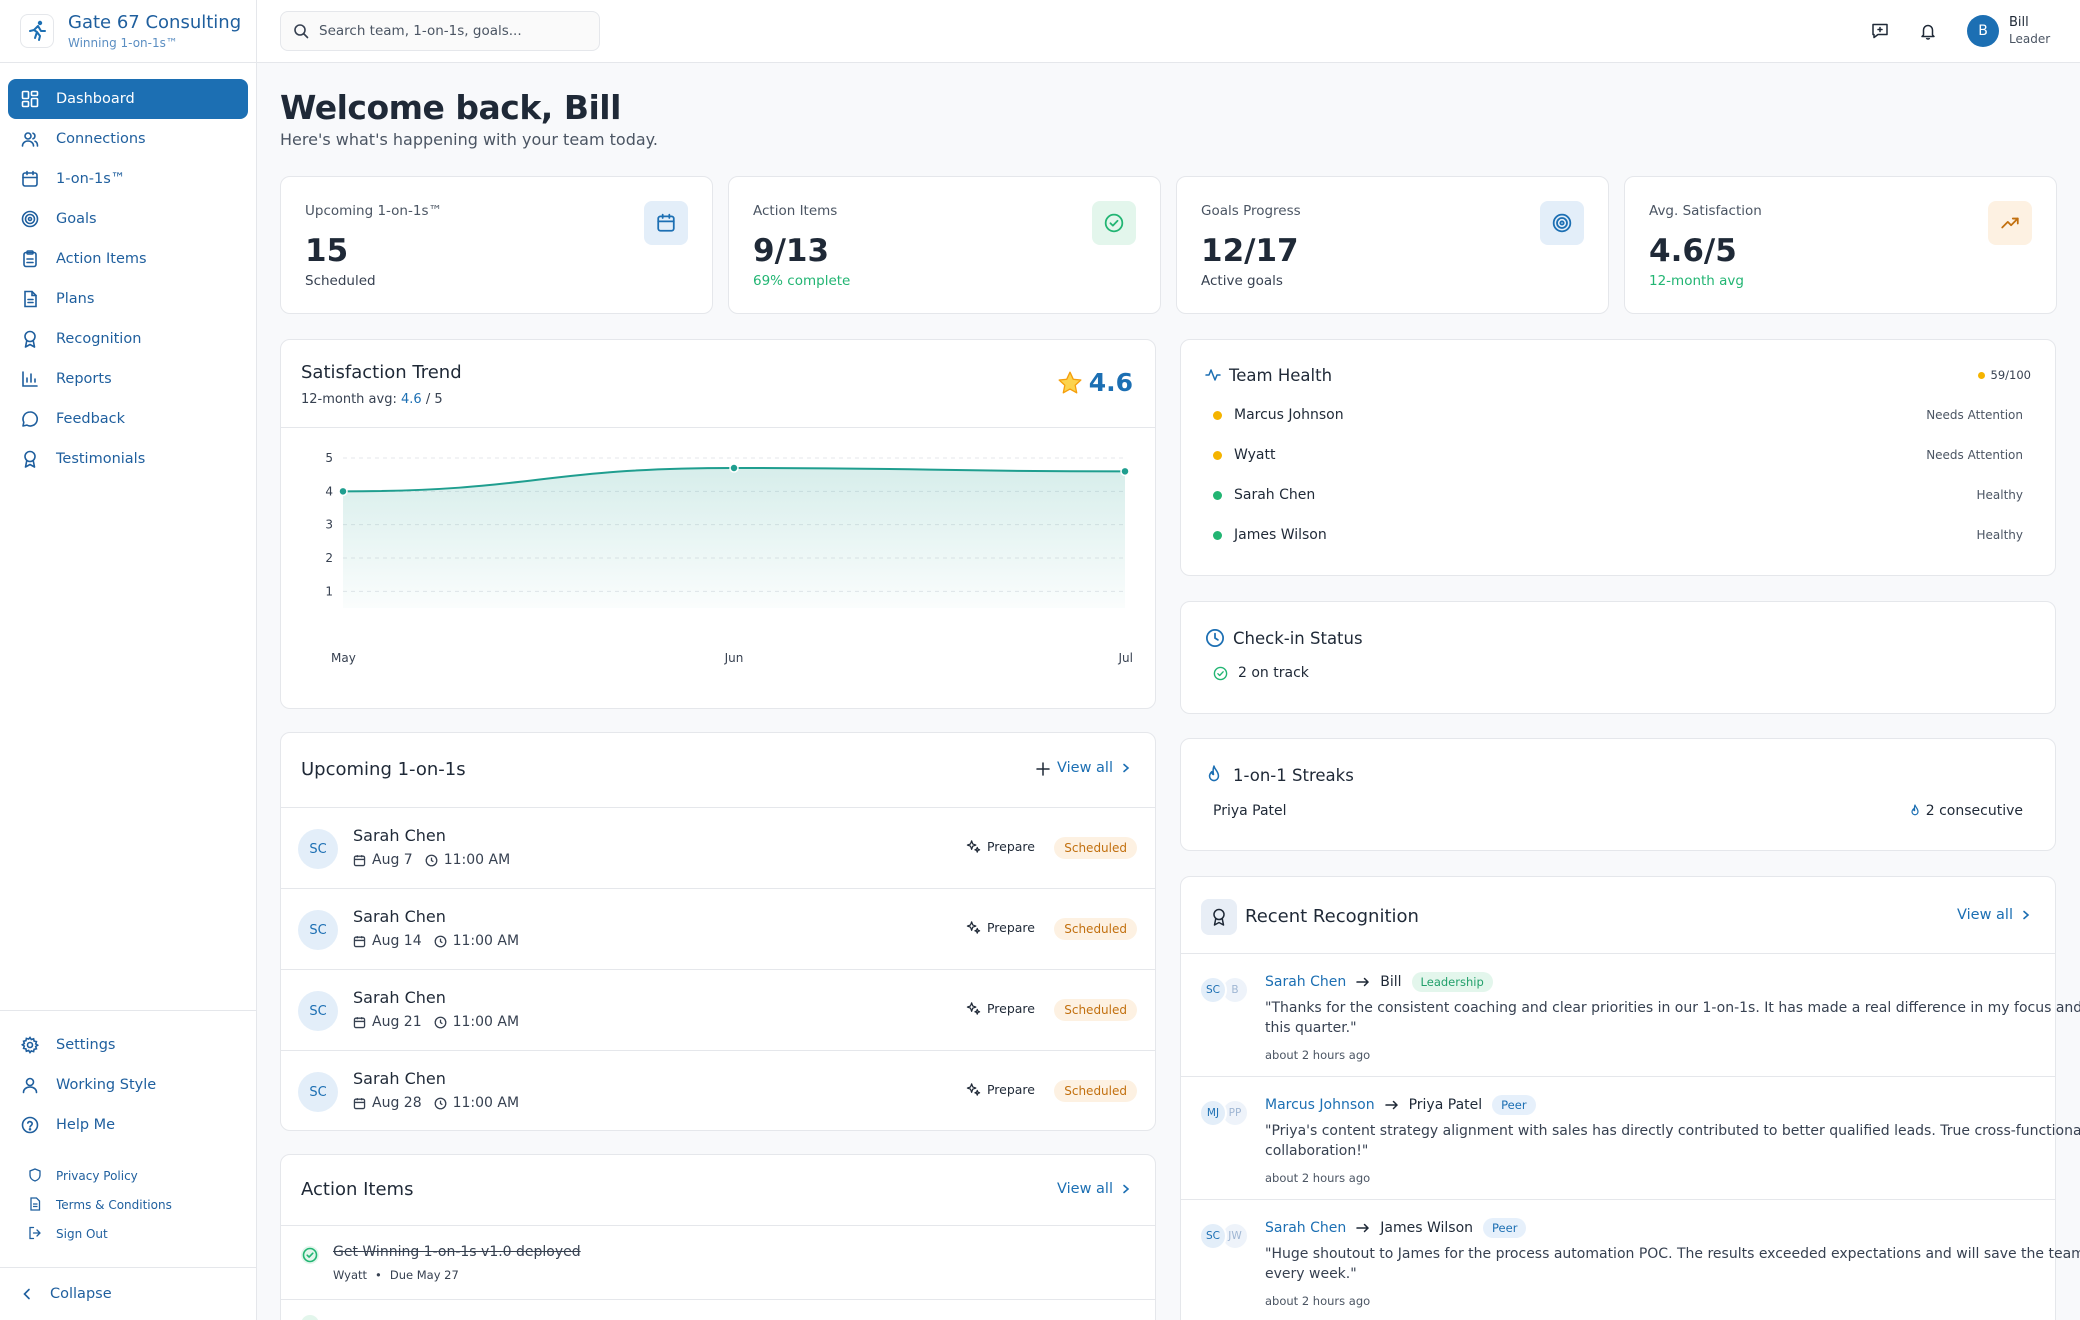  Describe the element at coordinates (1928, 31) in the screenshot. I see `bell-icon` at that location.